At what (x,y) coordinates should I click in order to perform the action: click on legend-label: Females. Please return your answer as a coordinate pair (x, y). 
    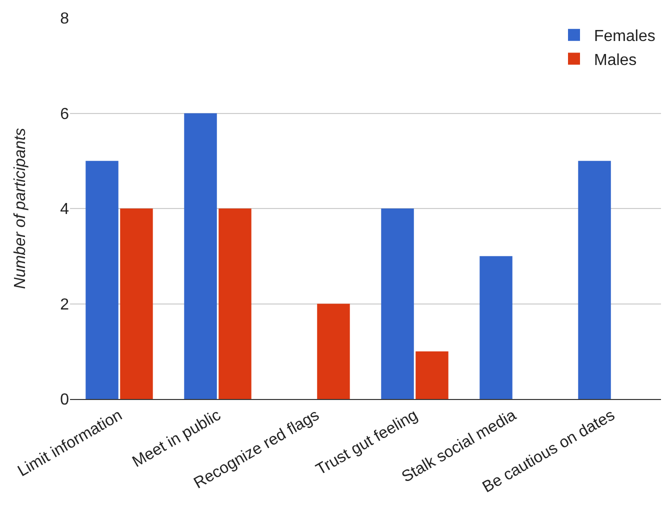
    Looking at the image, I should click on (625, 37).